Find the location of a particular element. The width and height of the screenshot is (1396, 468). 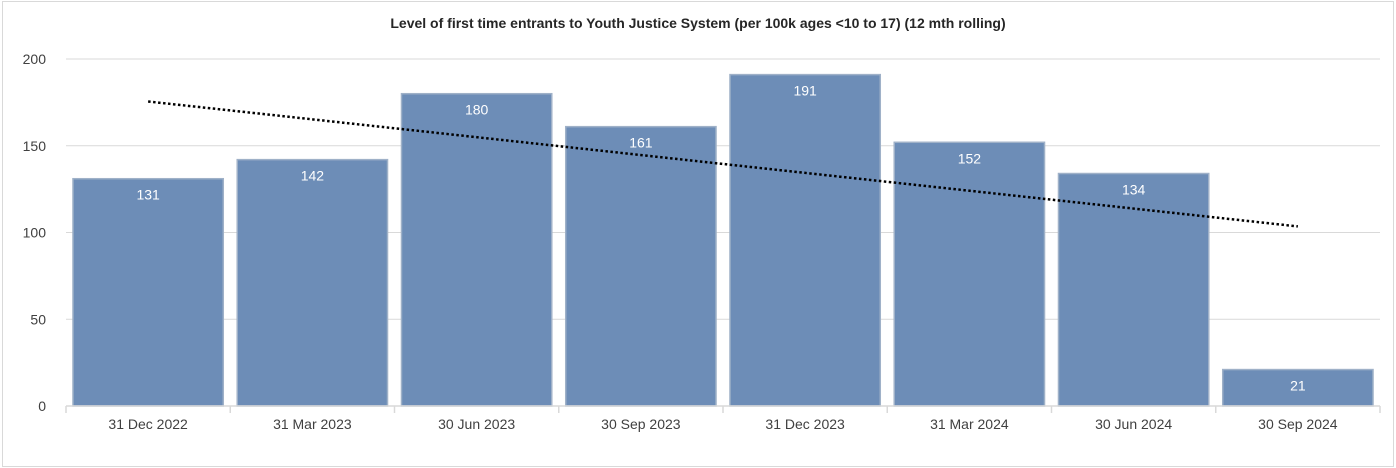

x-tick-label: 31 Mar 2024 is located at coordinates (969, 424).